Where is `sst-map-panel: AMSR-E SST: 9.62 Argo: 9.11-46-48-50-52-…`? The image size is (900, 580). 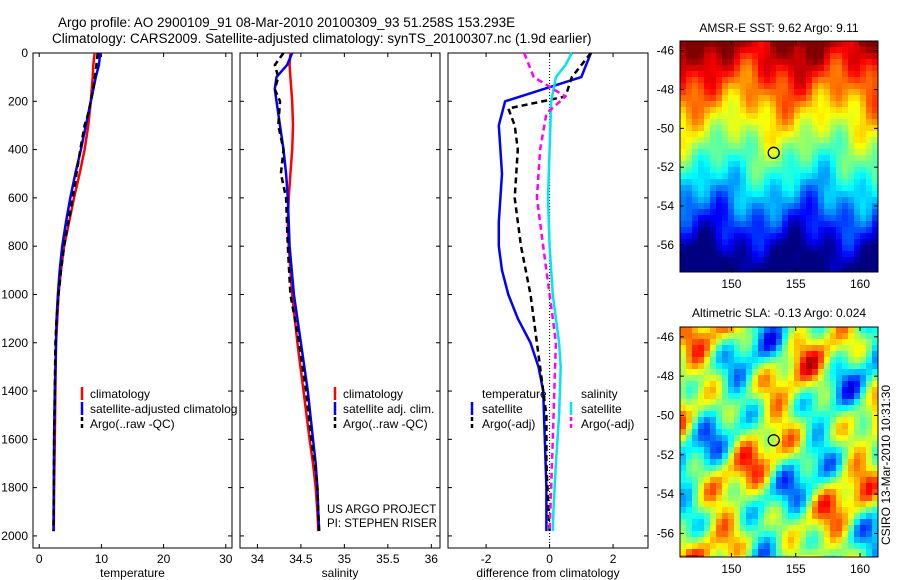
sst-map-panel: AMSR-E SST: 9.62 Argo: 9.11-46-48-50-52-… is located at coordinates (768, 156).